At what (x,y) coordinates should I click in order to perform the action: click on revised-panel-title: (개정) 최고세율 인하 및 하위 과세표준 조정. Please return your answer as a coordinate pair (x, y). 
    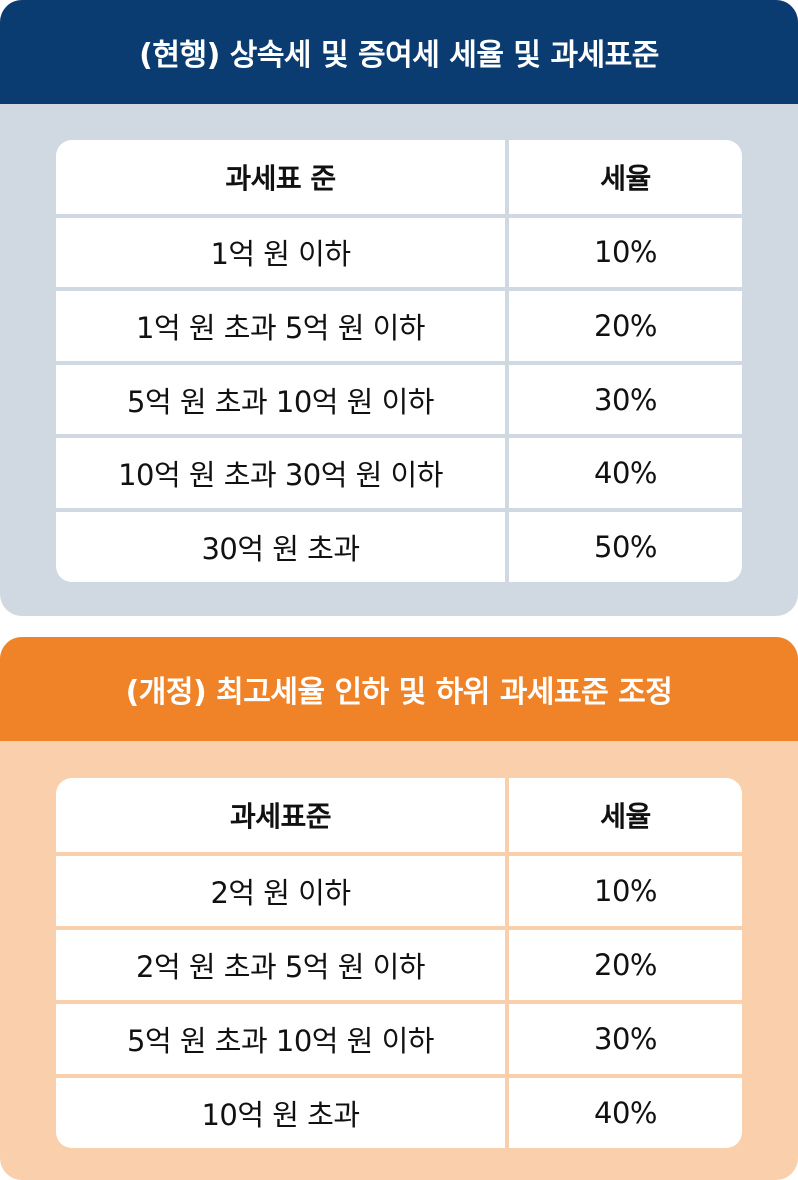
    Looking at the image, I should click on (399, 689).